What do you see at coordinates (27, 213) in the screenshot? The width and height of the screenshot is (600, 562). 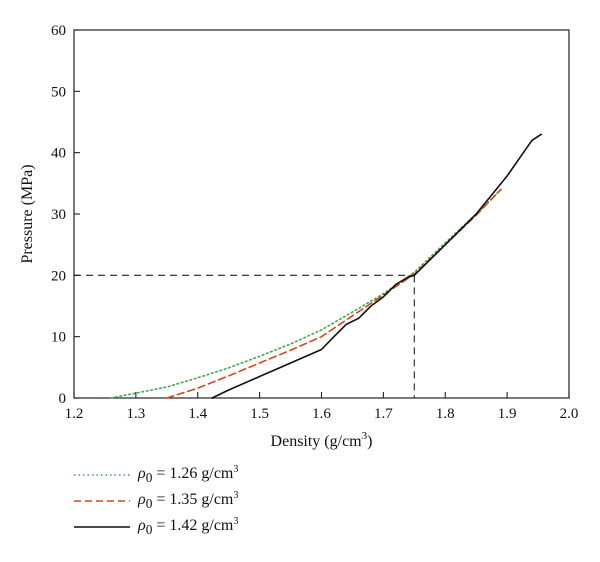 I see `y-axis-title: Pressure (MPa)` at bounding box center [27, 213].